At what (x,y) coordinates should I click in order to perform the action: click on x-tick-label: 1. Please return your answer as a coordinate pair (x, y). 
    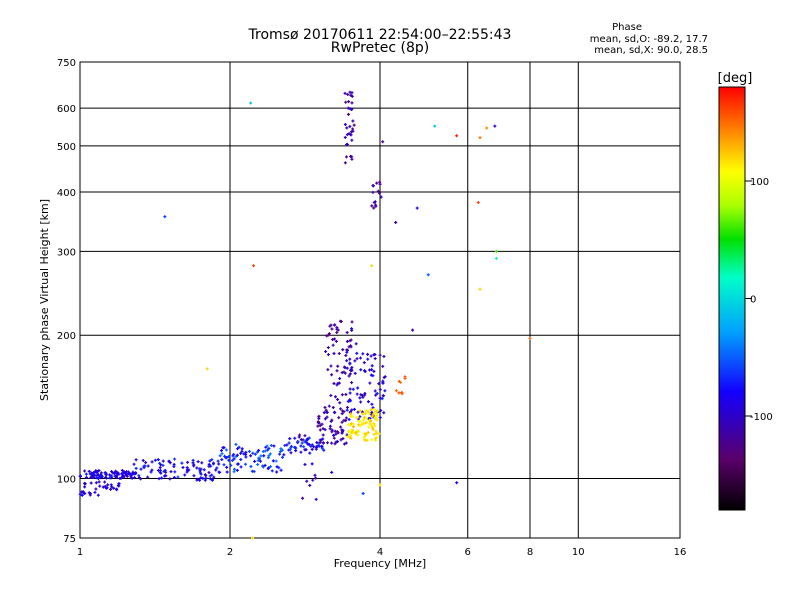
    Looking at the image, I should click on (80, 552).